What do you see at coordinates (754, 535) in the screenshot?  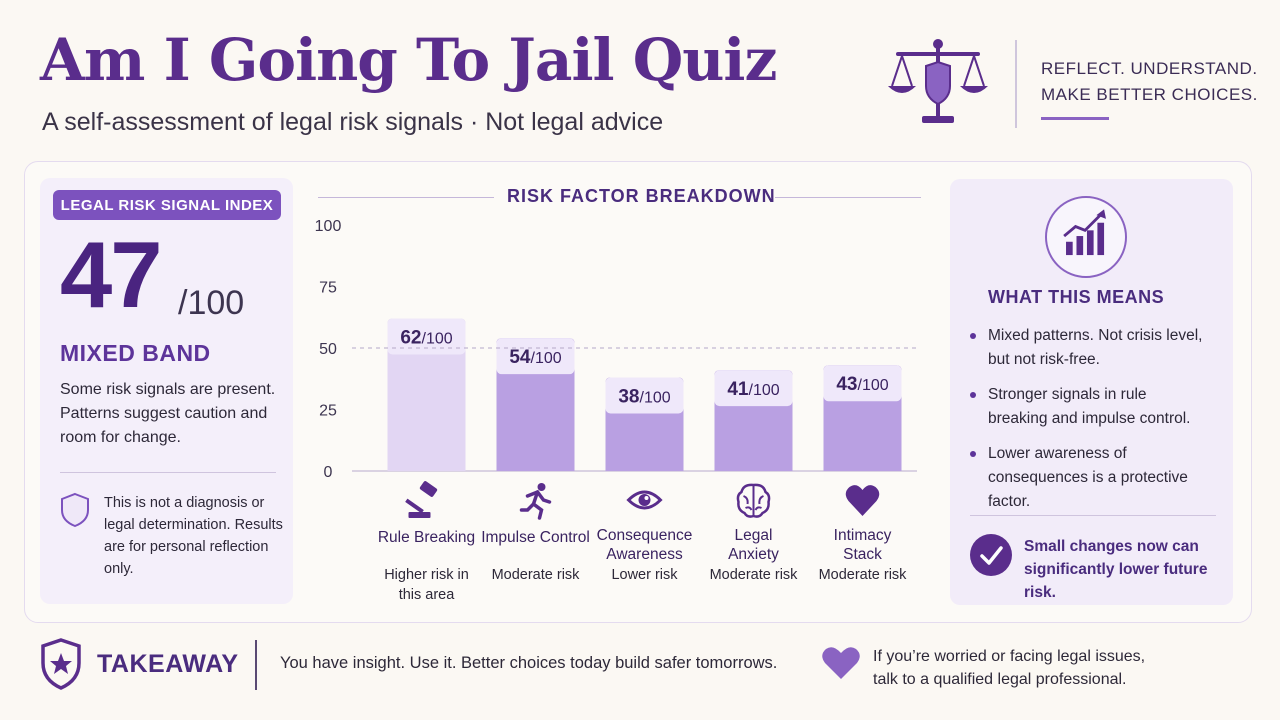 I see `category-label: Legal` at bounding box center [754, 535].